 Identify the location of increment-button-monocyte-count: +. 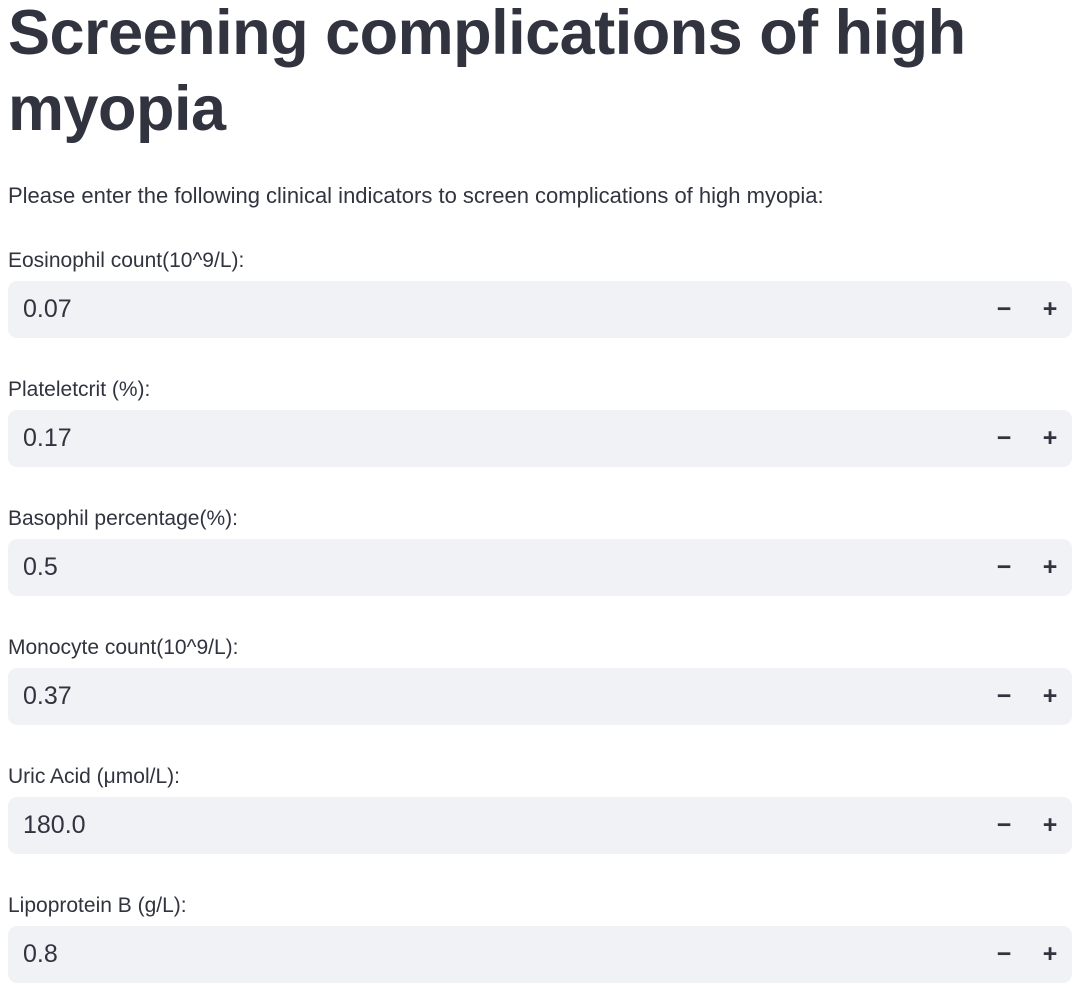
(1050, 696).